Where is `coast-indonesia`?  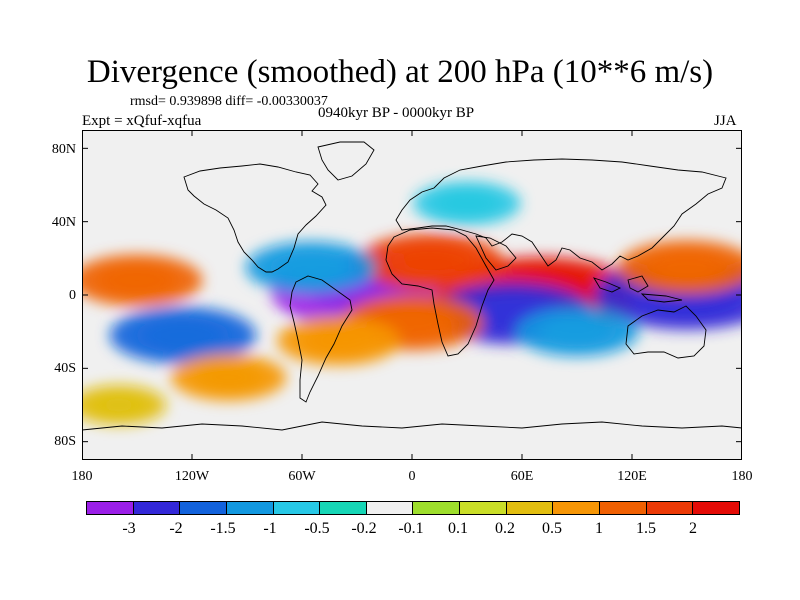 coast-indonesia is located at coordinates (637, 289).